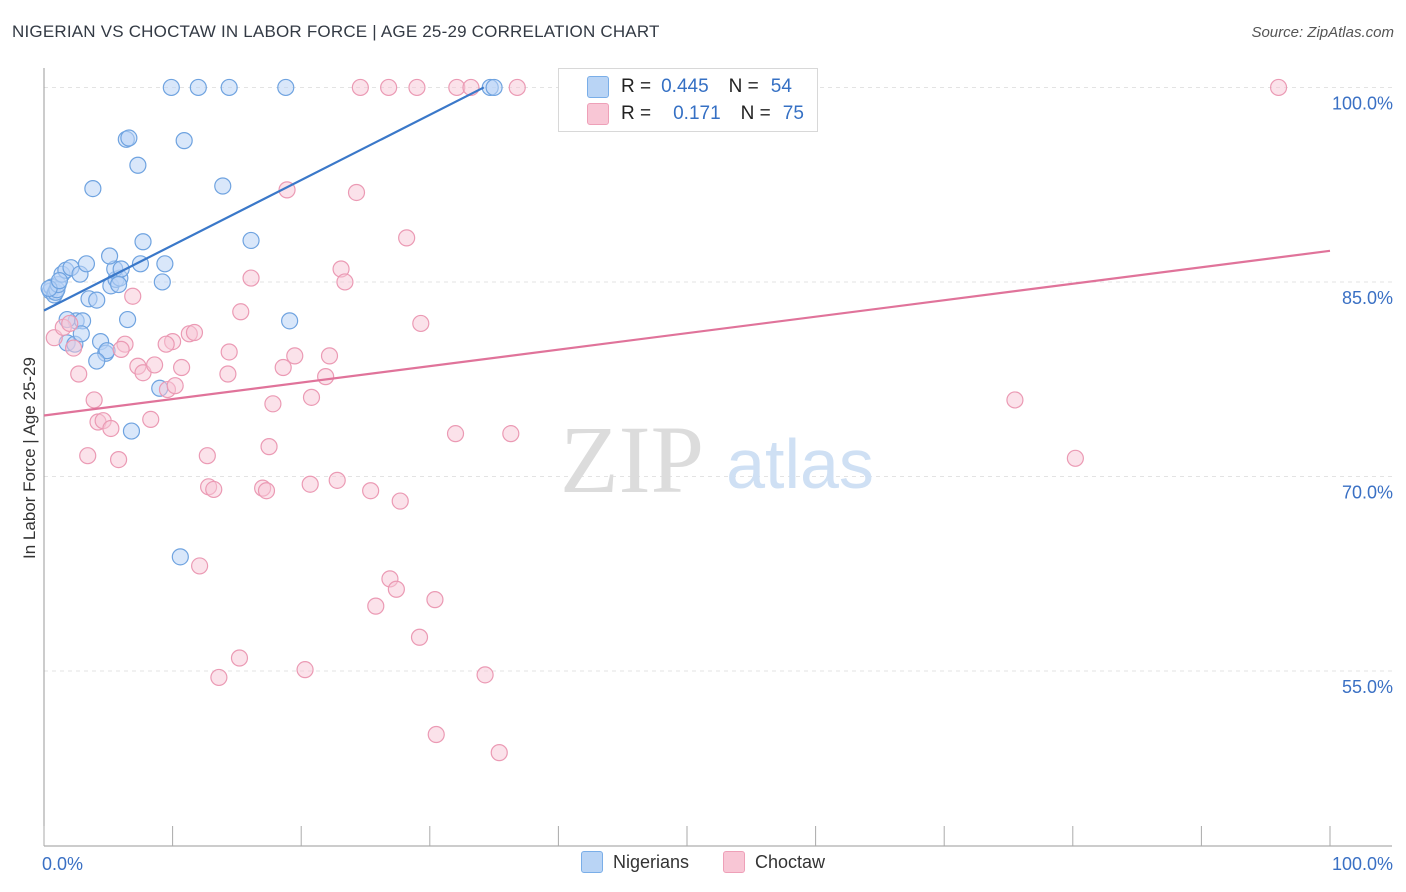  I want to click on stats-row-choctaw: R = 0.171 N = 75, so click(681, 114).